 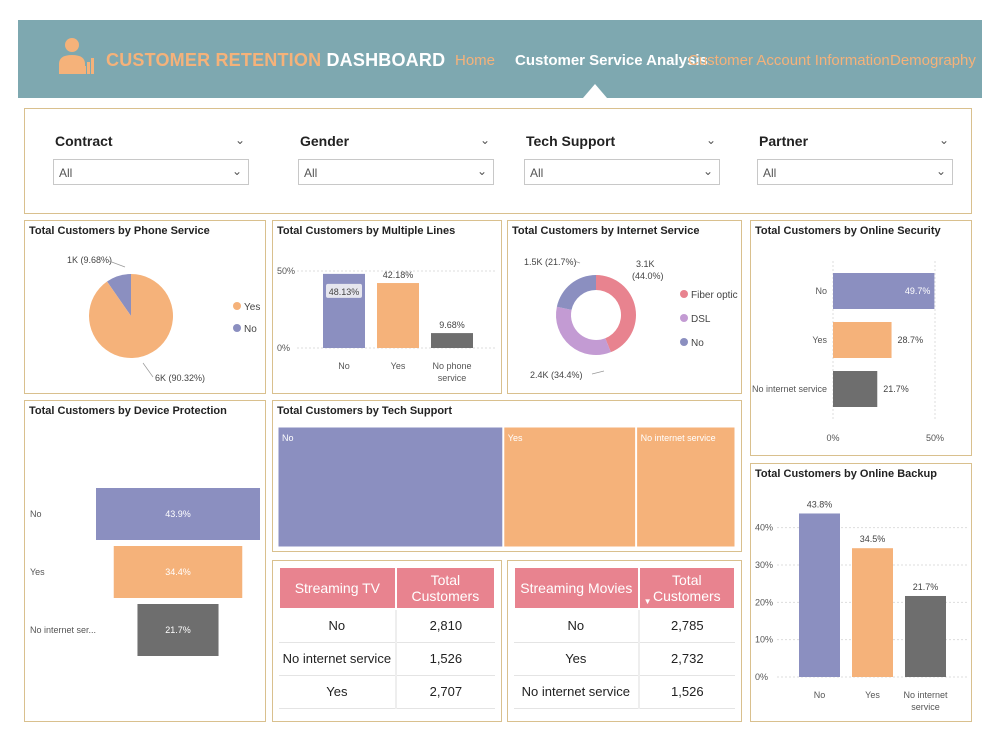 I want to click on data-label: 34.5%, so click(x=873, y=539).